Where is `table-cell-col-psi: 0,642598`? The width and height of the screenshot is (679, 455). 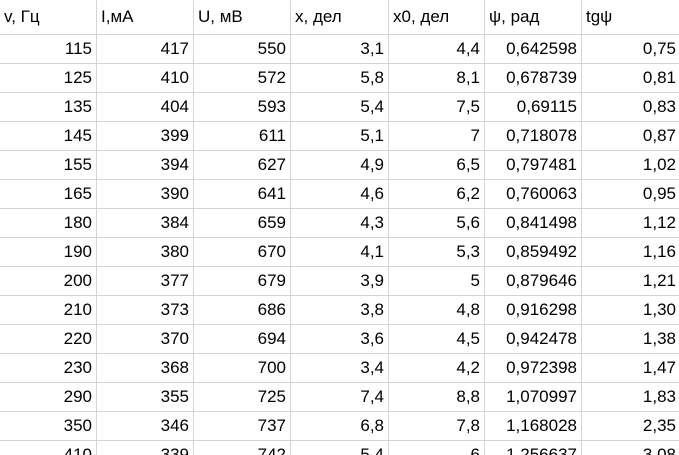
table-cell-col-psi: 0,642598 is located at coordinates (533, 49).